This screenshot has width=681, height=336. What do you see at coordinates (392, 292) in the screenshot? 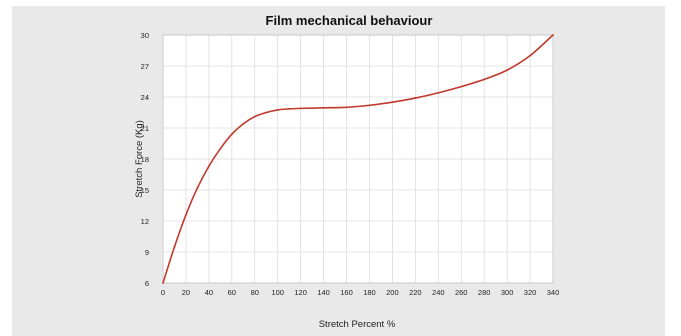
I see `x-tick-label: 200` at bounding box center [392, 292].